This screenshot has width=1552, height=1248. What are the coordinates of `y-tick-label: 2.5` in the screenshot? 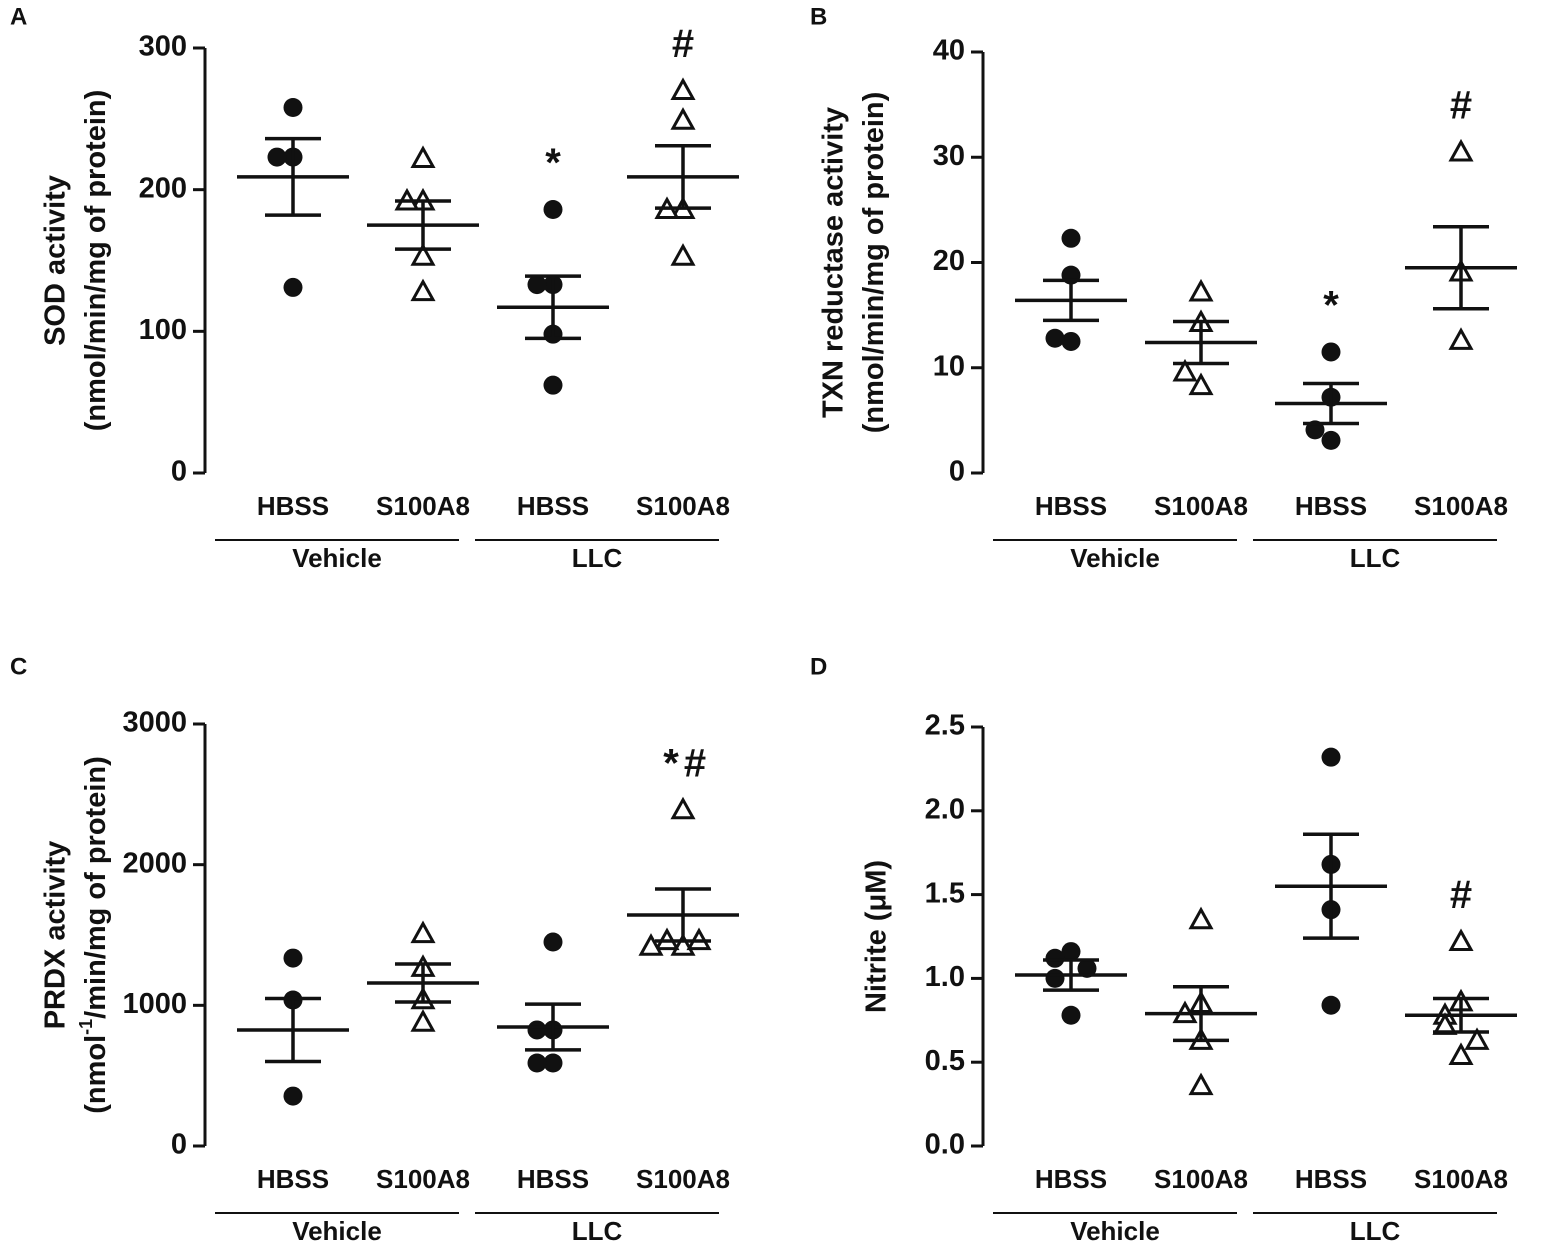 It's located at (945, 726).